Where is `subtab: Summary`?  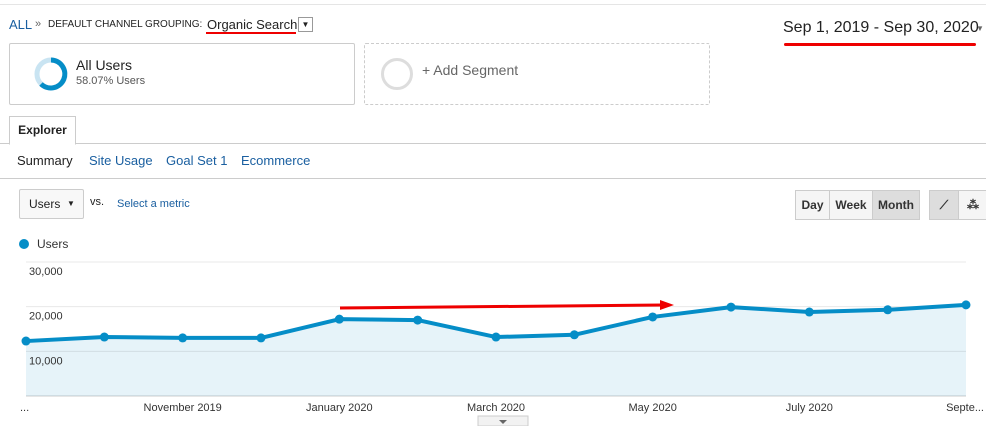 subtab: Summary is located at coordinates (45, 160).